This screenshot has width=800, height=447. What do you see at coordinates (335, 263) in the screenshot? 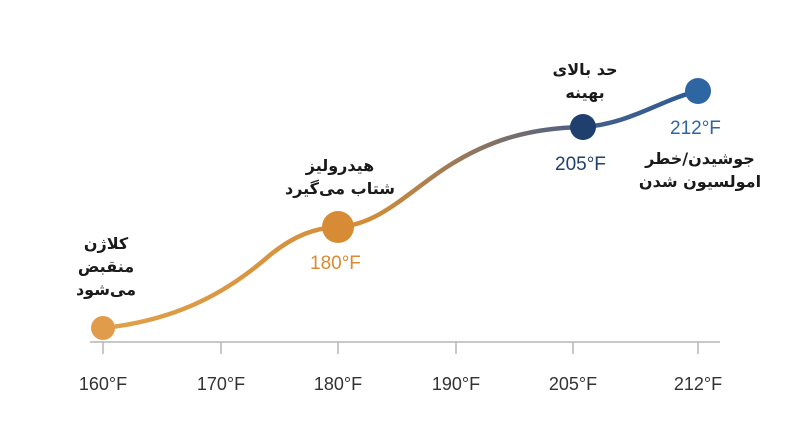
I see `temp-value-180: 180°F` at bounding box center [335, 263].